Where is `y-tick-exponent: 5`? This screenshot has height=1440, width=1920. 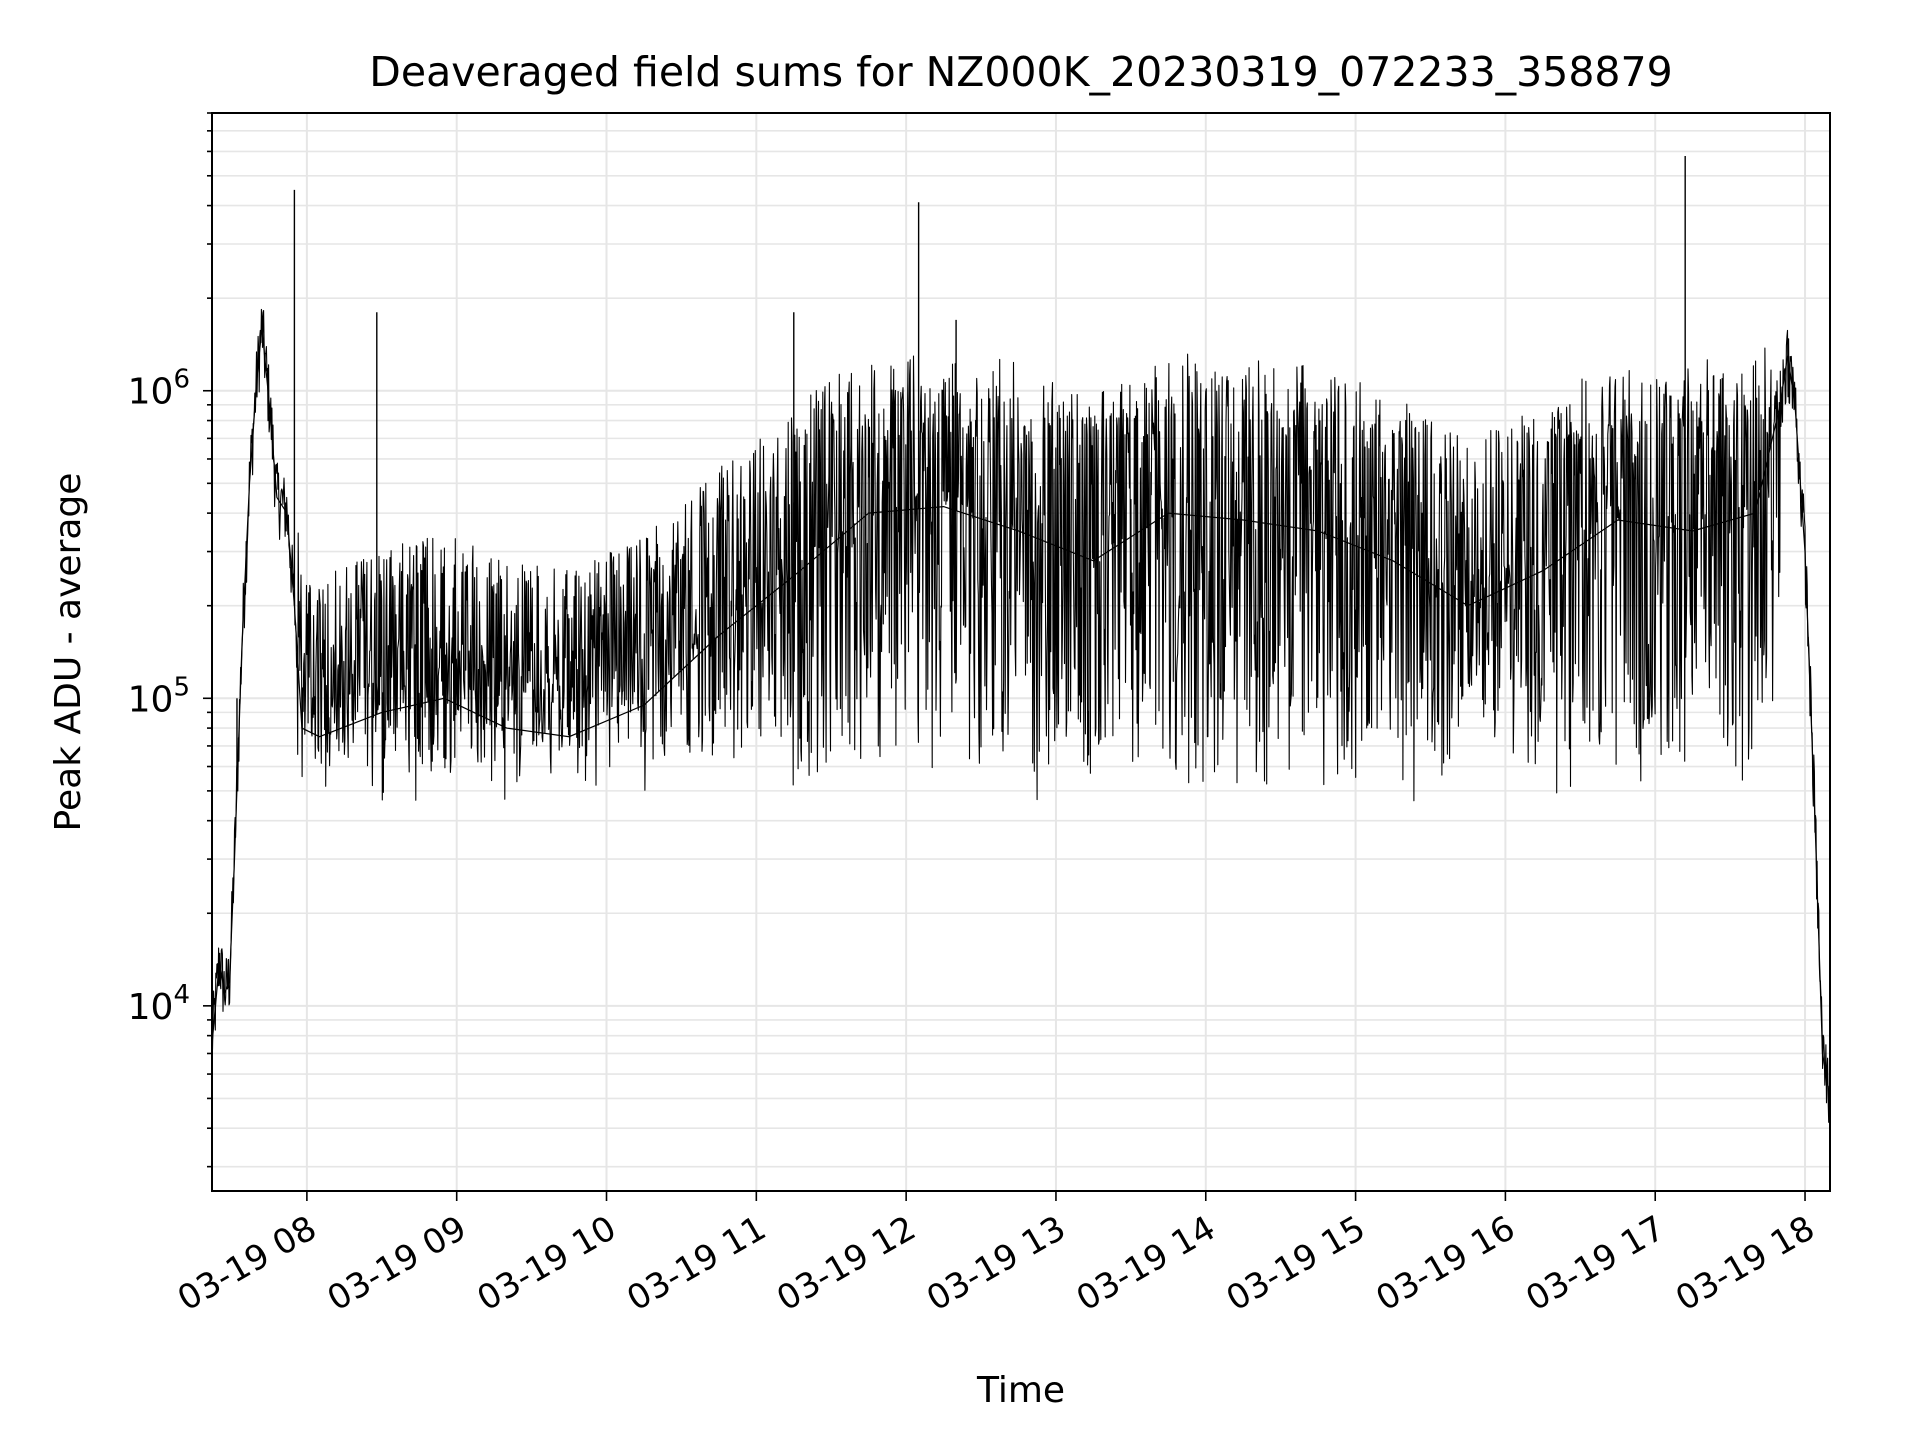
y-tick-exponent: 5 is located at coordinates (181, 687).